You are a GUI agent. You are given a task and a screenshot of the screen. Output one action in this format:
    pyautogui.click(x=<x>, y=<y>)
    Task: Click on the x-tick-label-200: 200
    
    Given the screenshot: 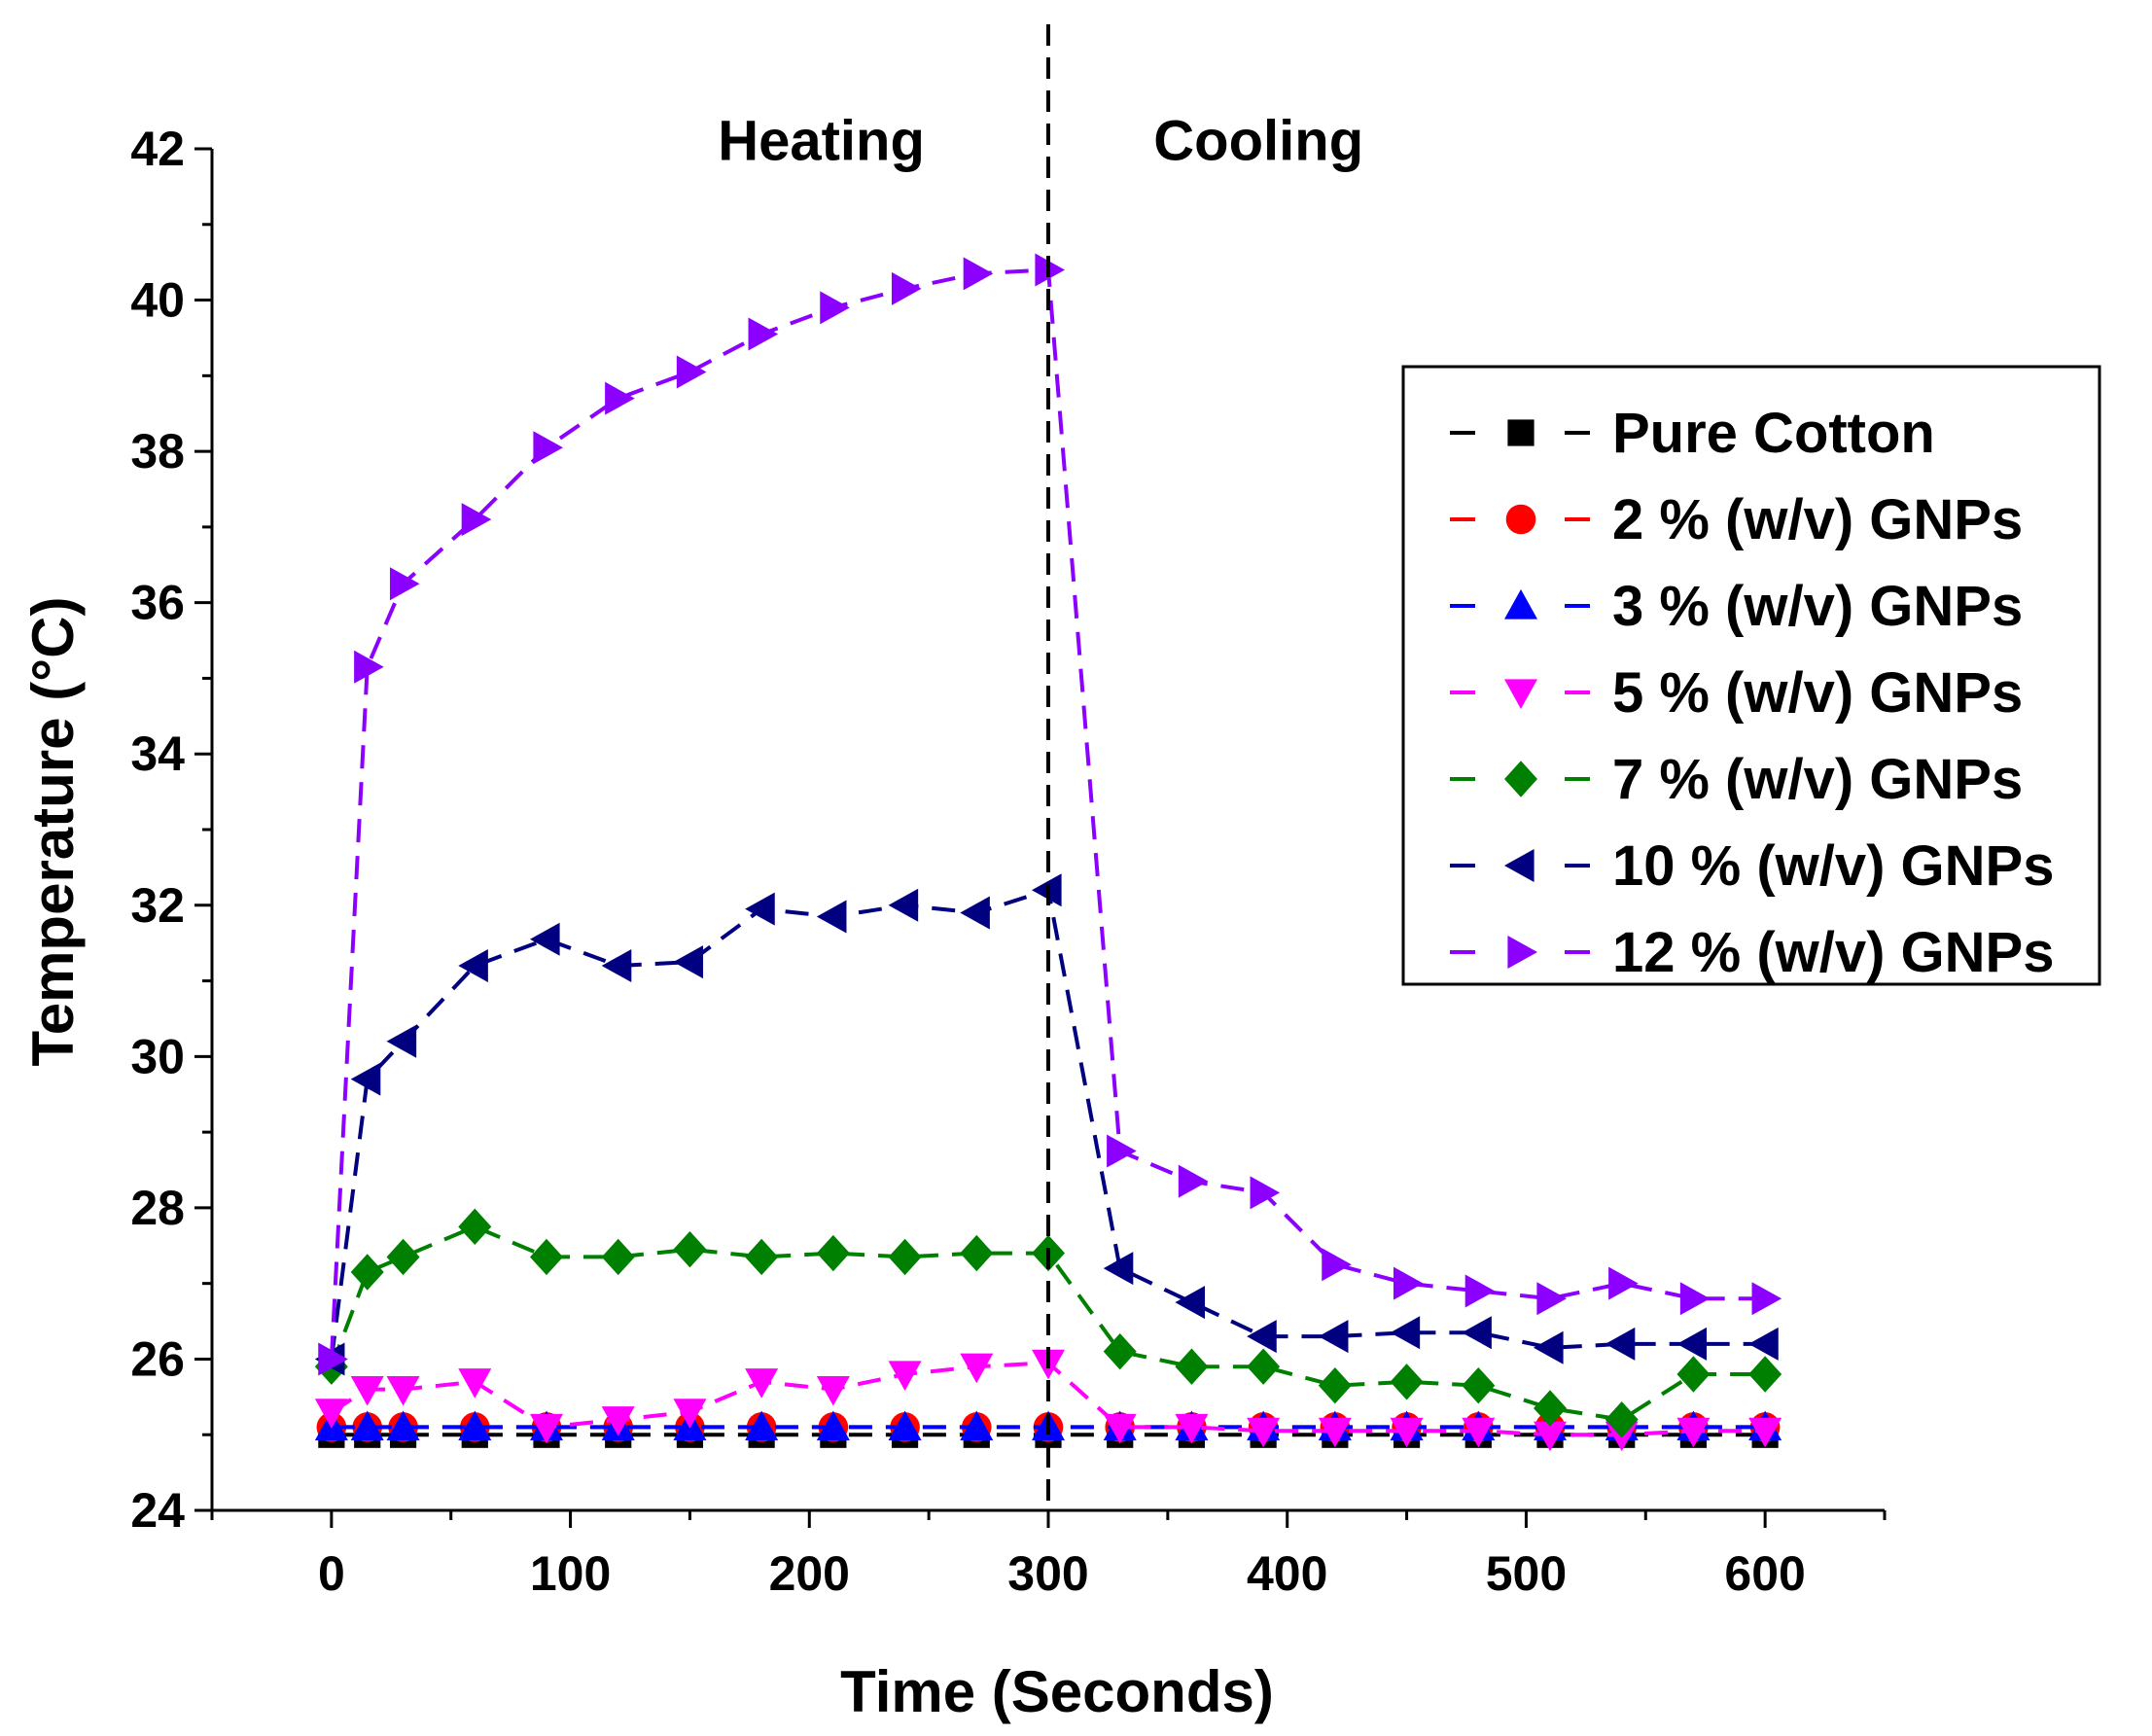 What is the action you would take?
    pyautogui.click(x=809, y=1573)
    